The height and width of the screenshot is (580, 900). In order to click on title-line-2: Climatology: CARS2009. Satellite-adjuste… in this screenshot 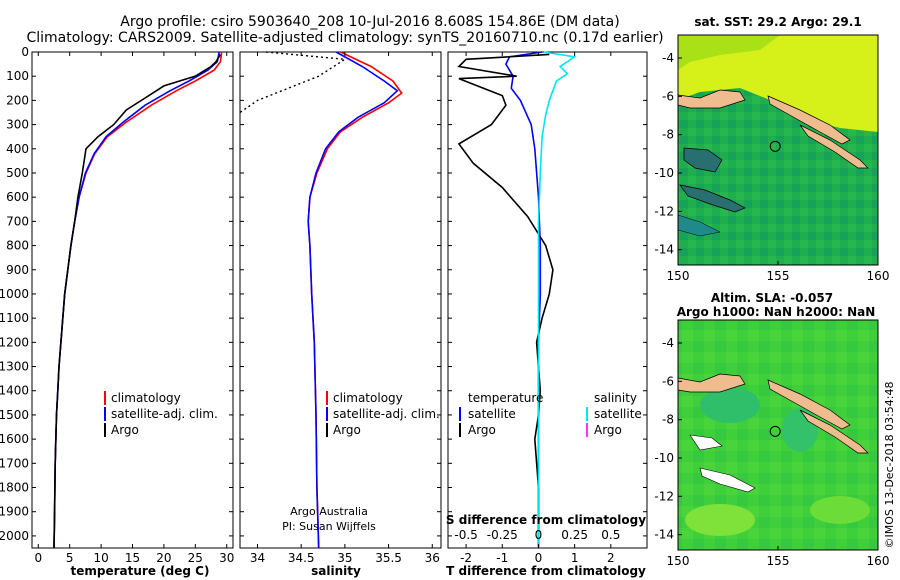, I will do `click(344, 38)`.